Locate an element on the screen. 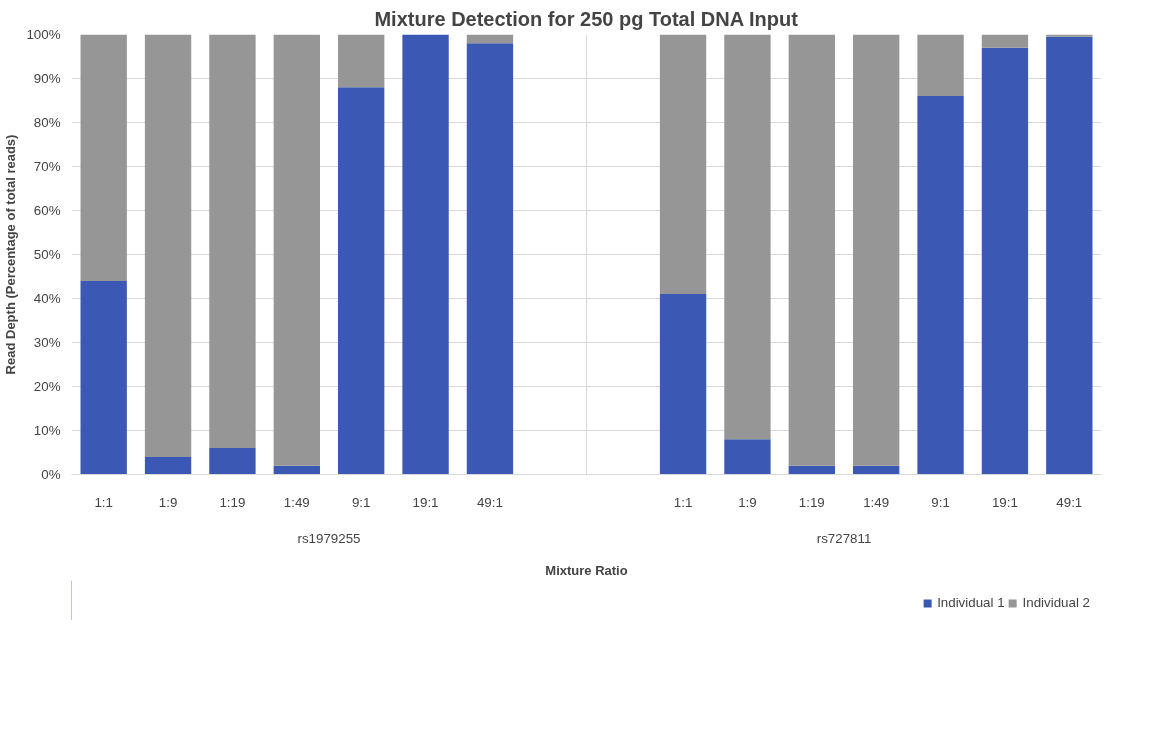  y-tick-label: 30% is located at coordinates (47, 342).